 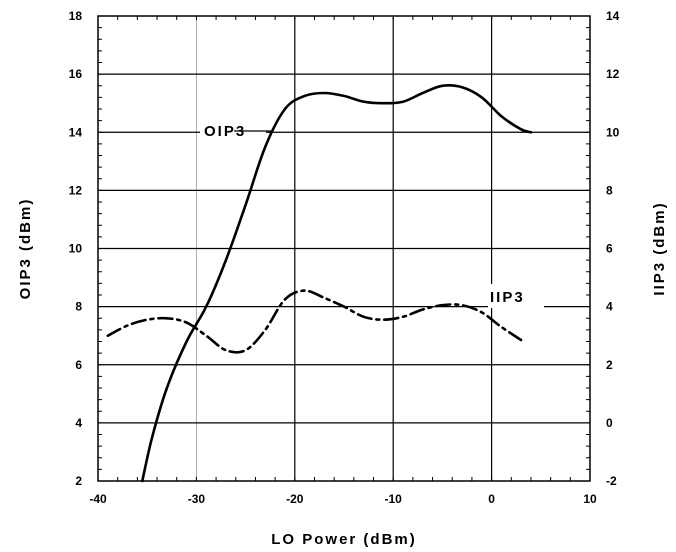 What do you see at coordinates (197, 499) in the screenshot?
I see `x-tick-label: -30` at bounding box center [197, 499].